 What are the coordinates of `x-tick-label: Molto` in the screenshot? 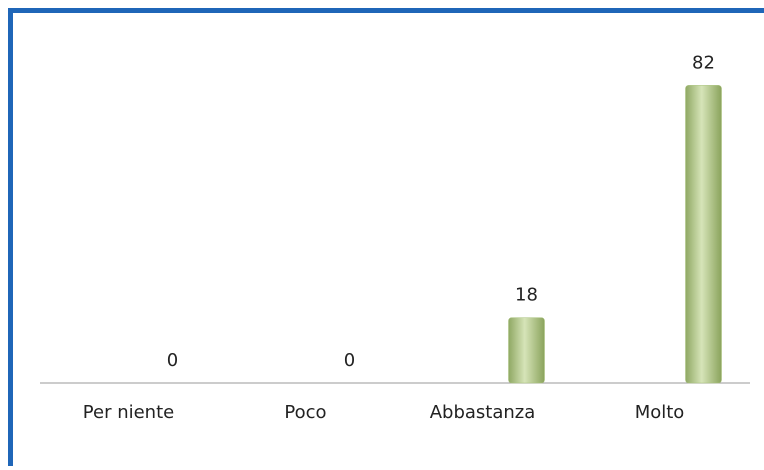 It's located at (660, 412).